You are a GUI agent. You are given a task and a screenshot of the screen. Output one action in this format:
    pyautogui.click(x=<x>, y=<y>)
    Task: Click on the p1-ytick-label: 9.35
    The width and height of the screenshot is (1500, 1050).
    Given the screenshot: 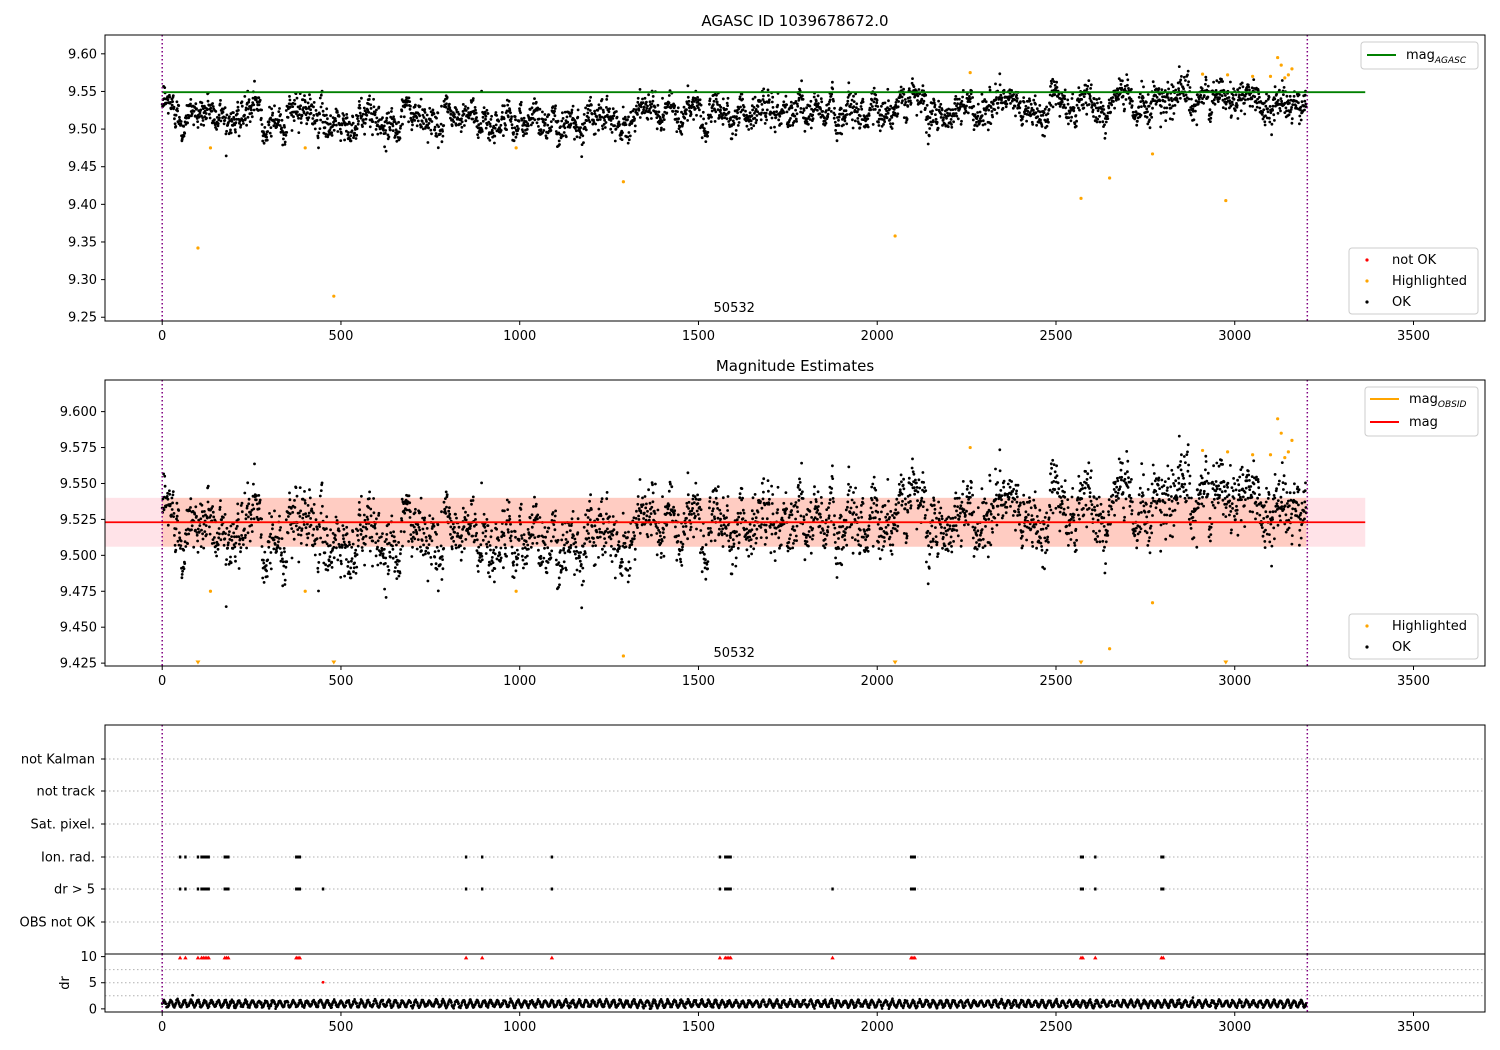 What is the action you would take?
    pyautogui.click(x=82, y=242)
    